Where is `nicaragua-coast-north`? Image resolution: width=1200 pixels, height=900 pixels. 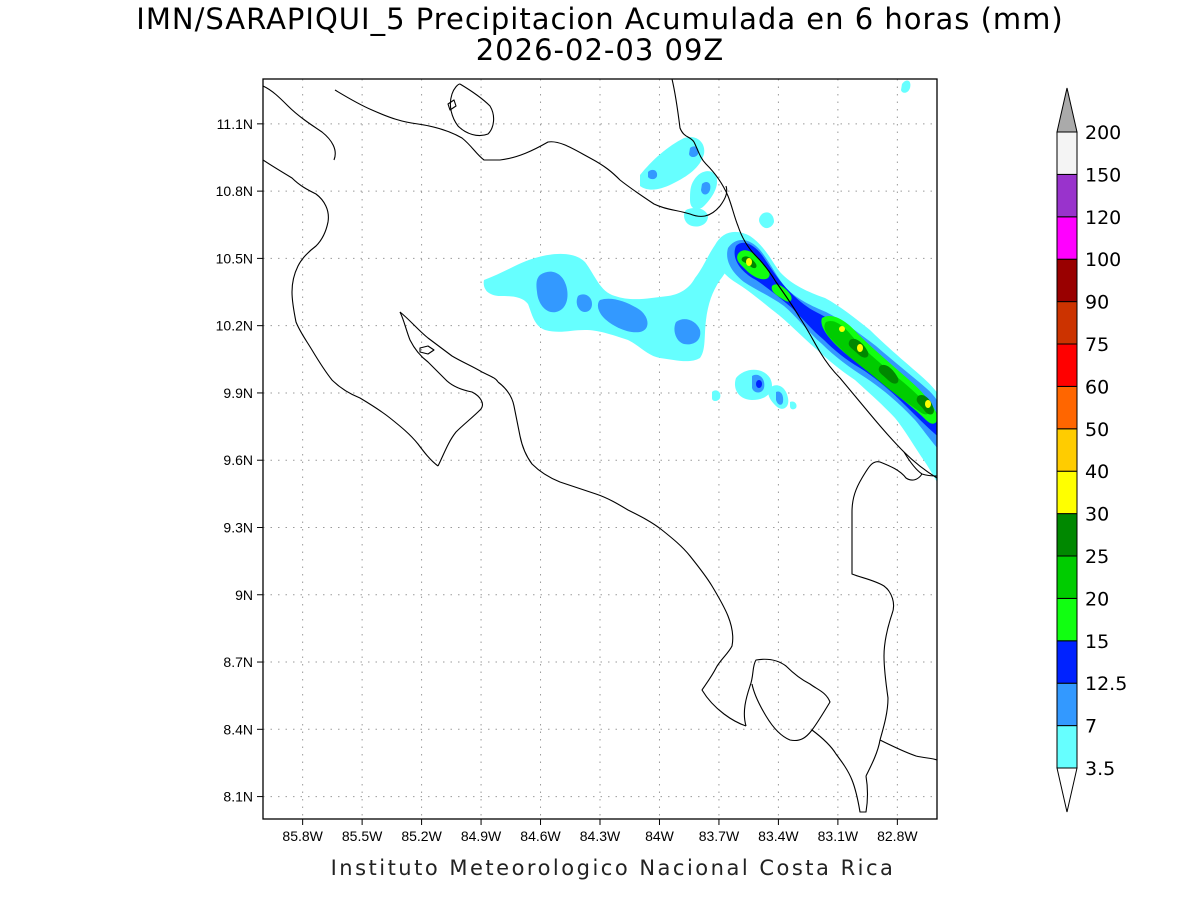
nicaragua-coast-north is located at coordinates (299, 123).